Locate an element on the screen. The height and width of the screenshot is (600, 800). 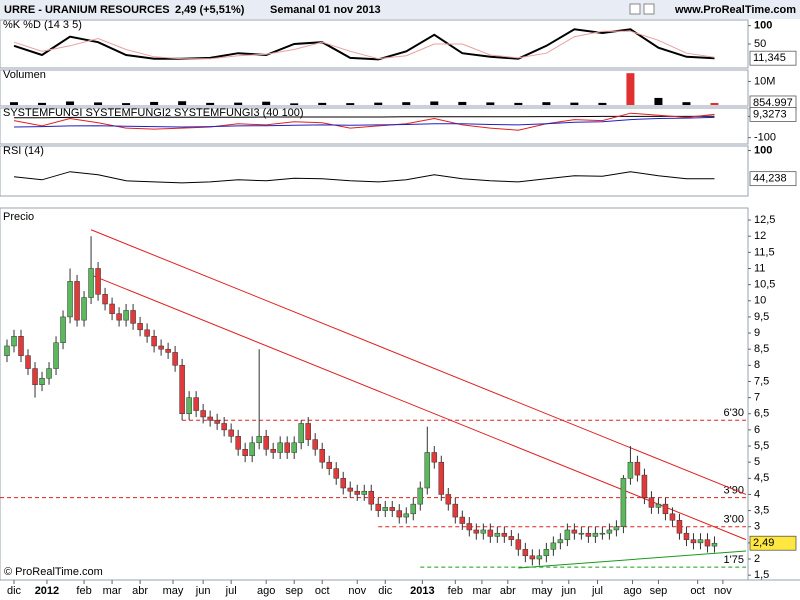
y-tick-label: 1,5 is located at coordinates (761, 575).